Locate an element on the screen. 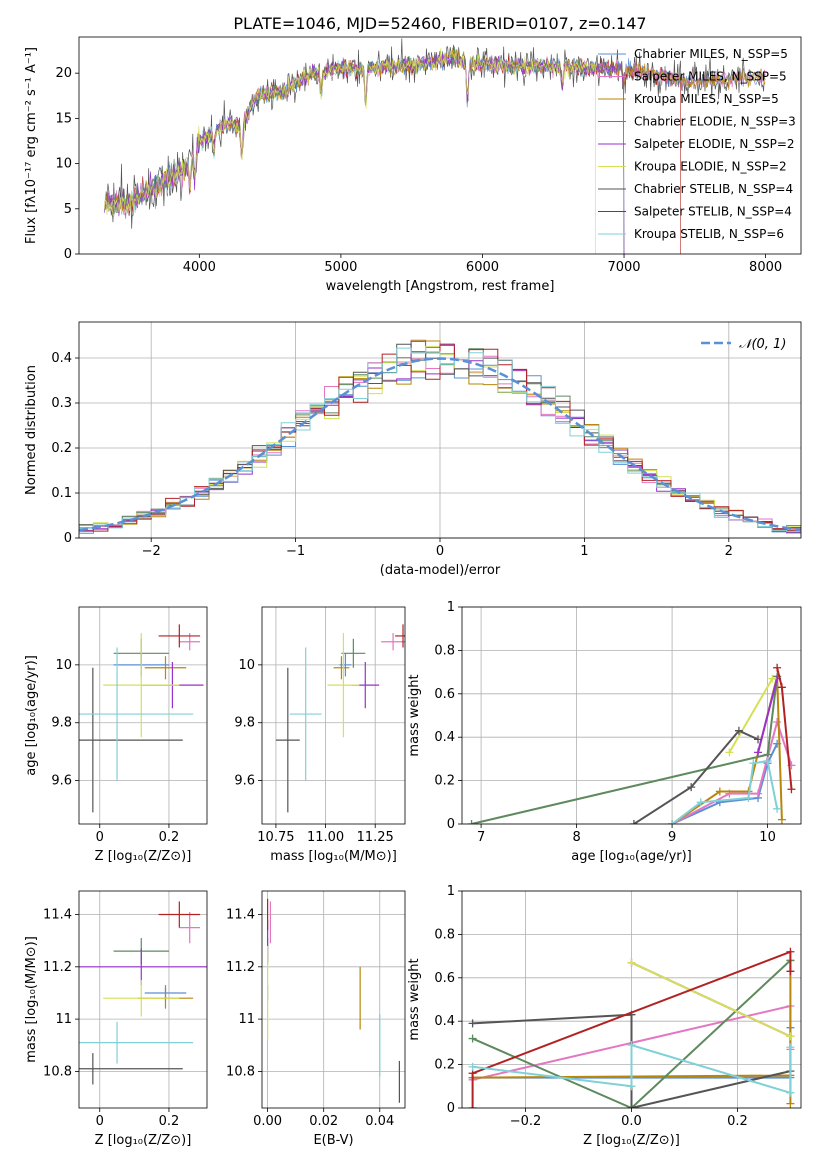 The height and width of the screenshot is (1170, 819). z-weight-plot-area is located at coordinates (631, 1027).